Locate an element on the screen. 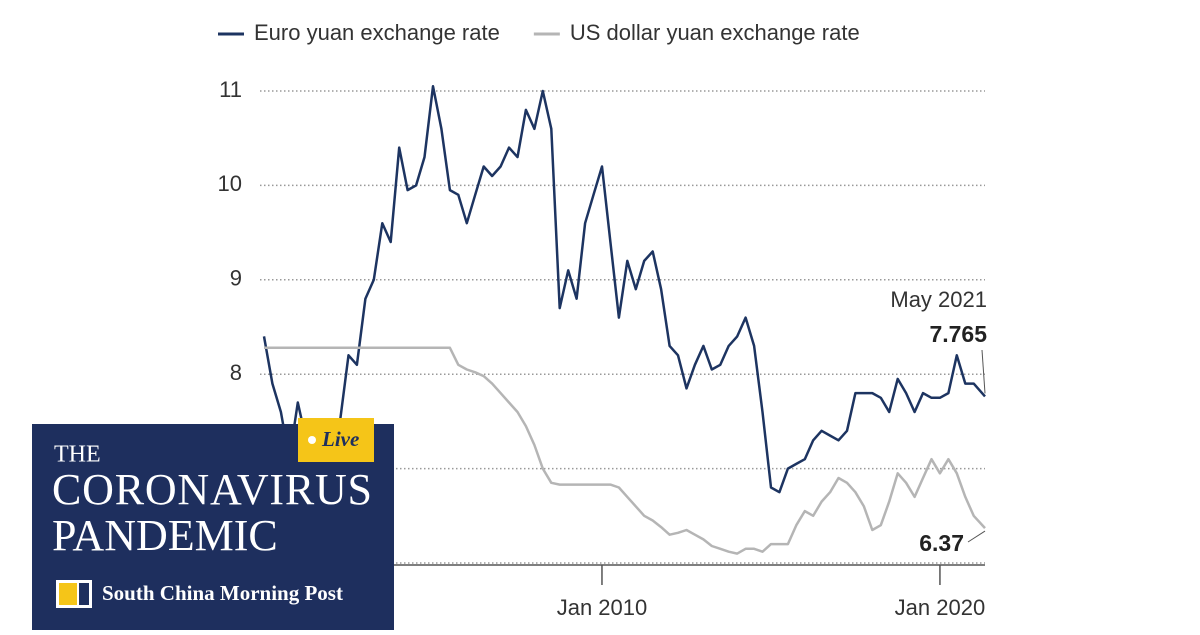 Image resolution: width=1200 pixels, height=635 pixels. kicker: THE is located at coordinates (77, 455).